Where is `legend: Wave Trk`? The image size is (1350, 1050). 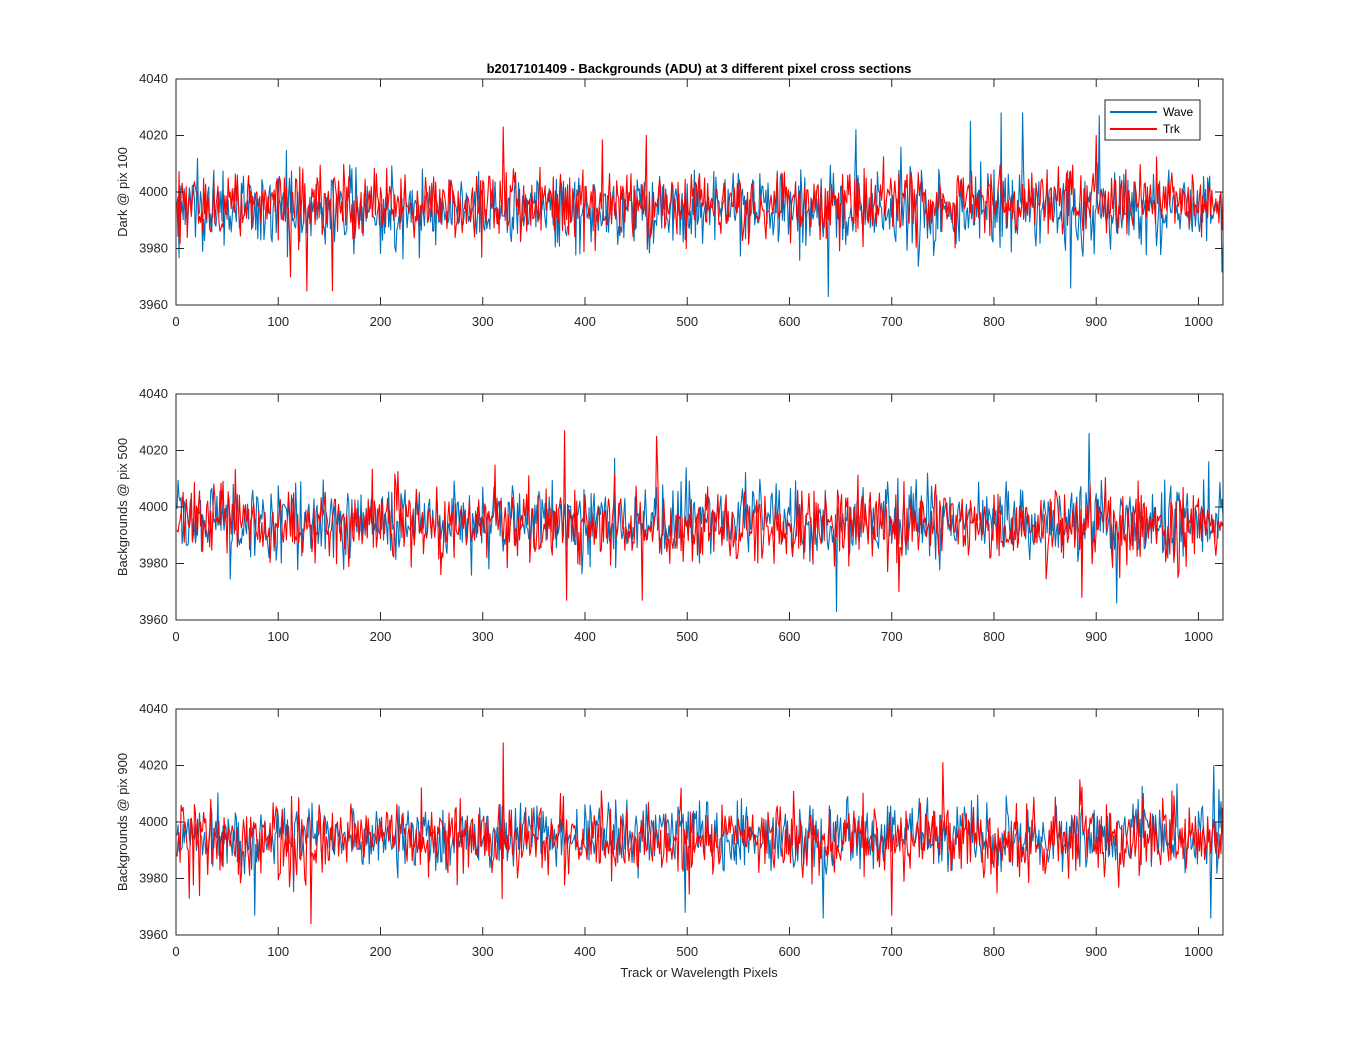
legend: Wave Trk is located at coordinates (1152, 120).